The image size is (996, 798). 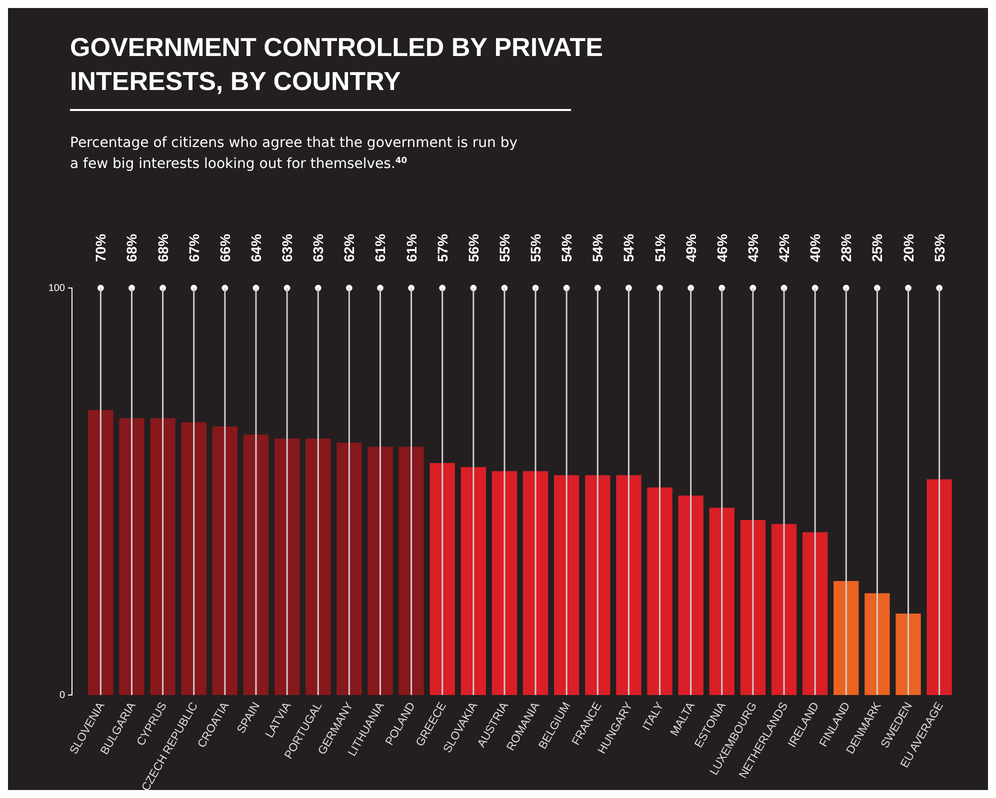 What do you see at coordinates (337, 64) in the screenshot?
I see `chart-title: GOVERNMENT CONTROLLED BY PRIVATE INTERESTS, BY COUNTRY` at bounding box center [337, 64].